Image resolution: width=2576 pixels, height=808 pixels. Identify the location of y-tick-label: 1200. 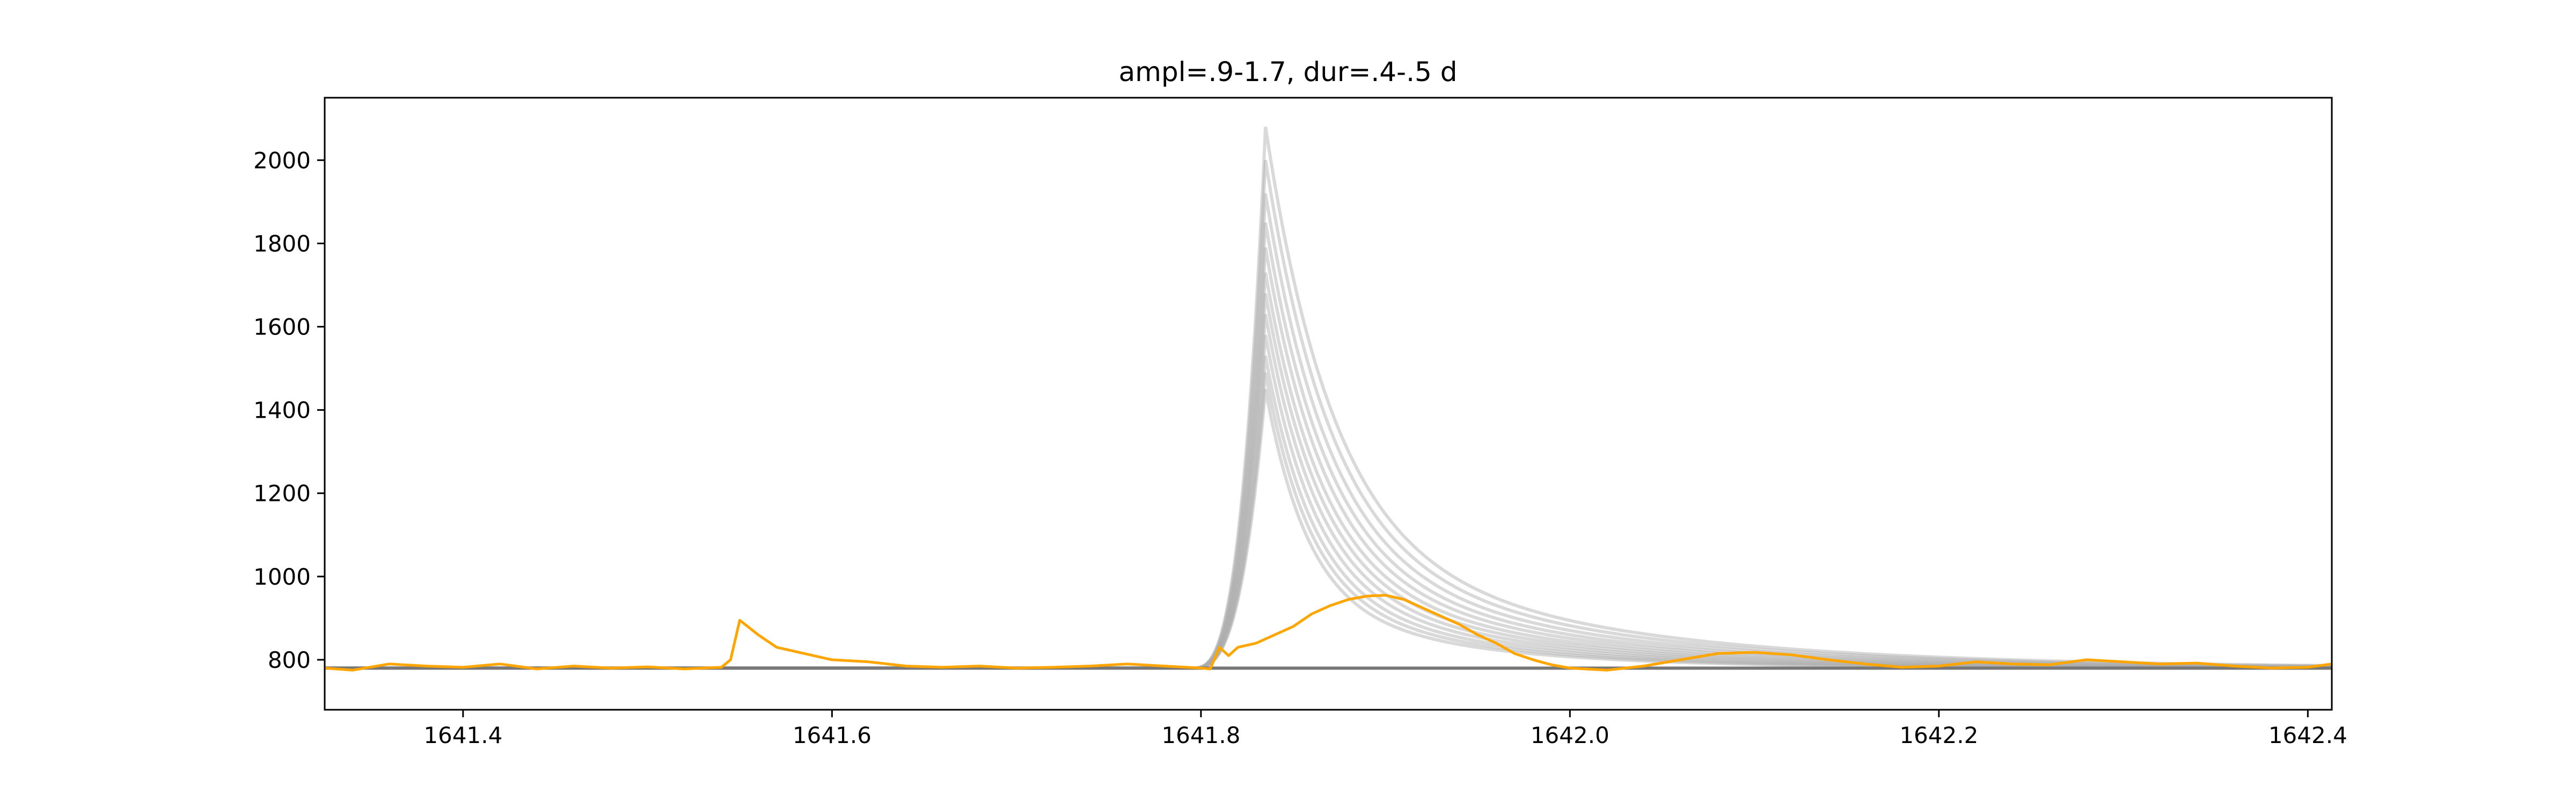
(282, 494).